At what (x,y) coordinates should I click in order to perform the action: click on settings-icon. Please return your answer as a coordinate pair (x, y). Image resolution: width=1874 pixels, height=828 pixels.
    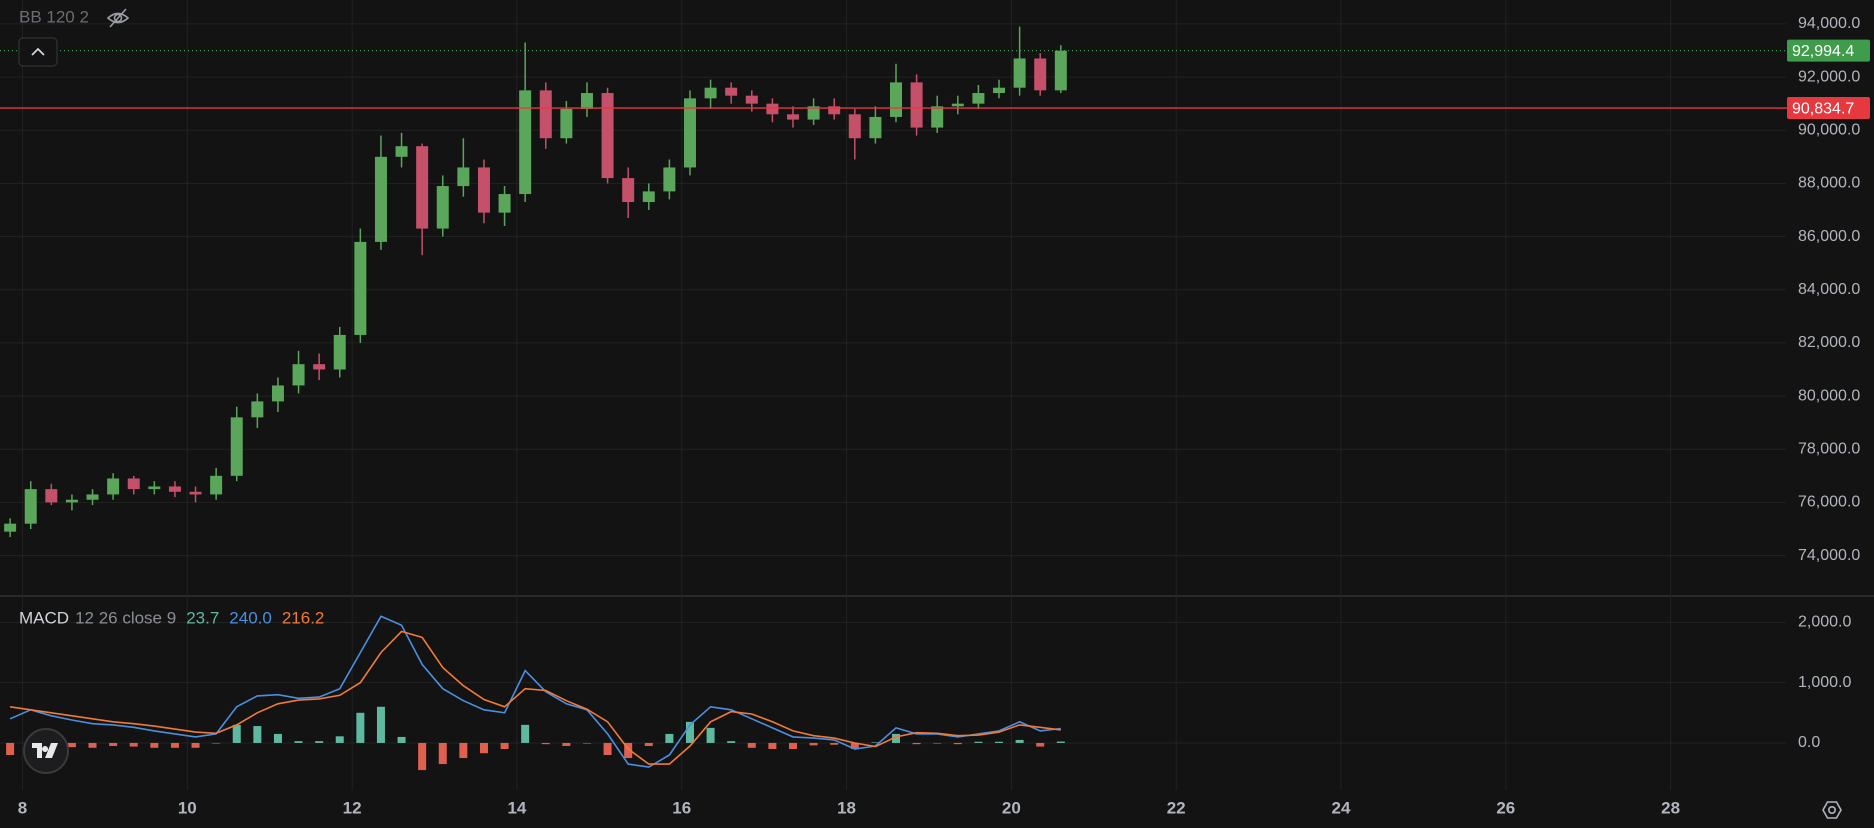
    Looking at the image, I should click on (1832, 810).